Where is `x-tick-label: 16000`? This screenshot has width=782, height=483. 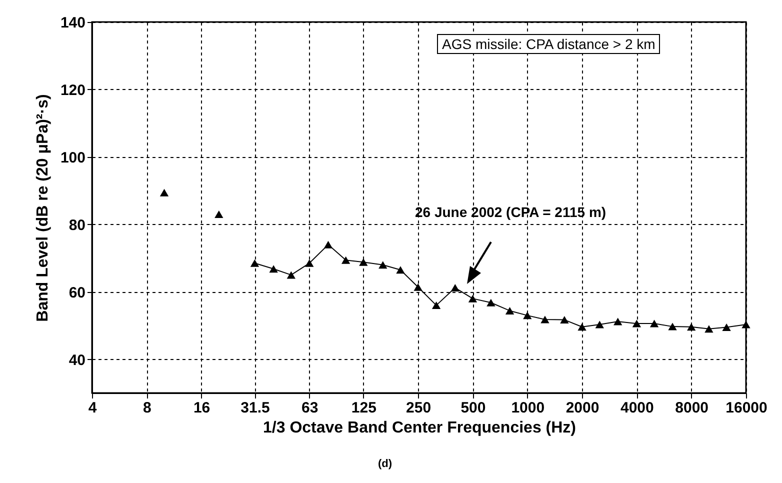 x-tick-label: 16000 is located at coordinates (747, 408).